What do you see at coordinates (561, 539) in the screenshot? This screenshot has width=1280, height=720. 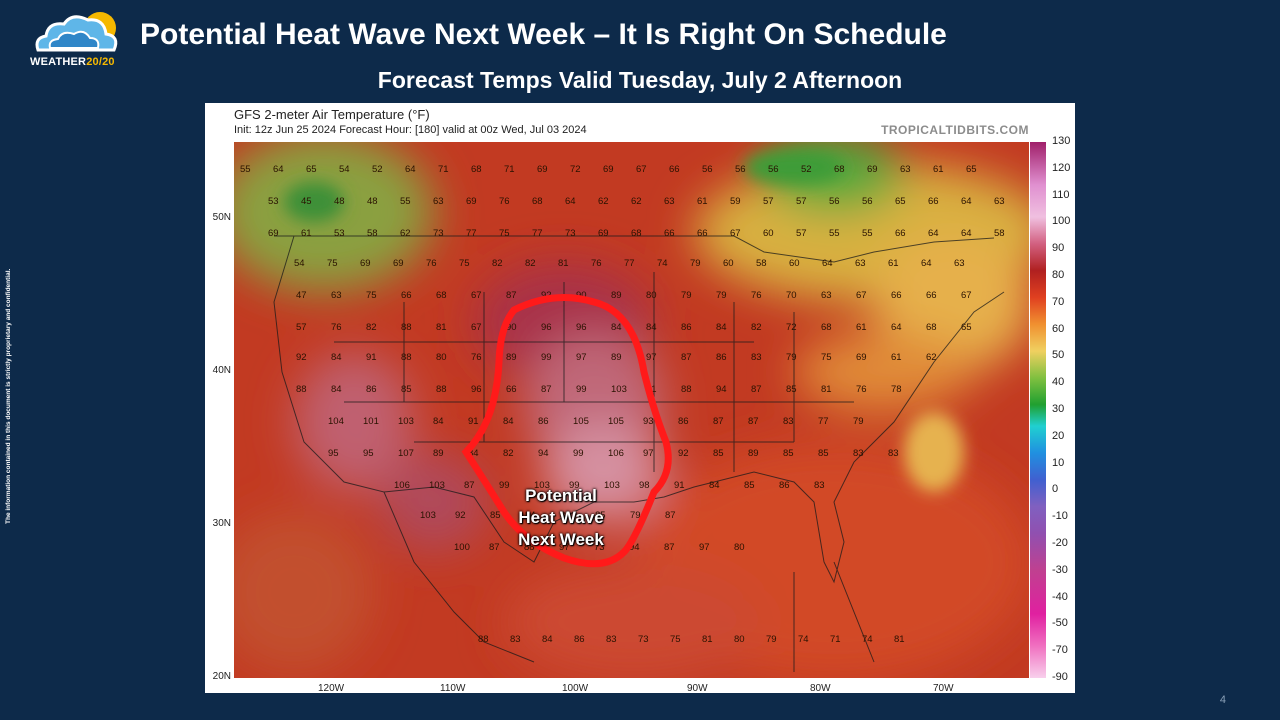 I see `annotation-line-3: Next Week` at bounding box center [561, 539].